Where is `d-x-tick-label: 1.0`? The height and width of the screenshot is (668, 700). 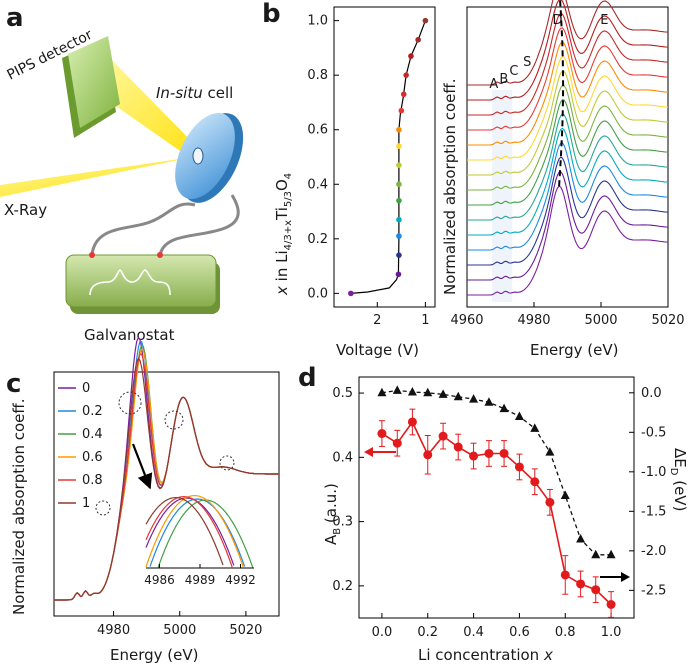
d-x-tick-label: 1.0 is located at coordinates (611, 632).